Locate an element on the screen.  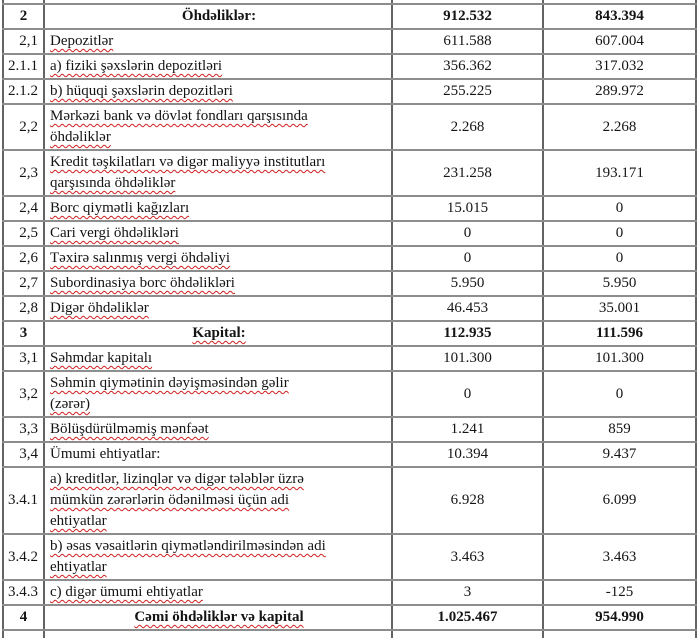
cell-text: 2,3 is located at coordinates (28, 172).